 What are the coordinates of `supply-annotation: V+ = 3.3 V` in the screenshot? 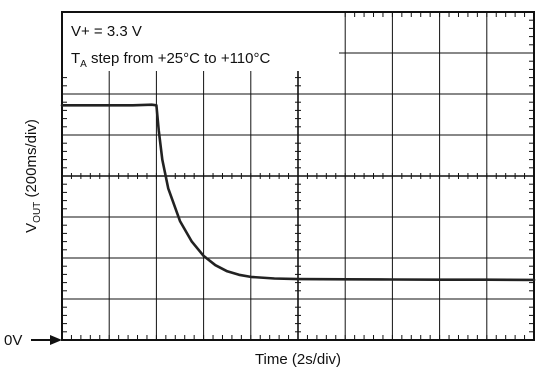 It's located at (106, 31).